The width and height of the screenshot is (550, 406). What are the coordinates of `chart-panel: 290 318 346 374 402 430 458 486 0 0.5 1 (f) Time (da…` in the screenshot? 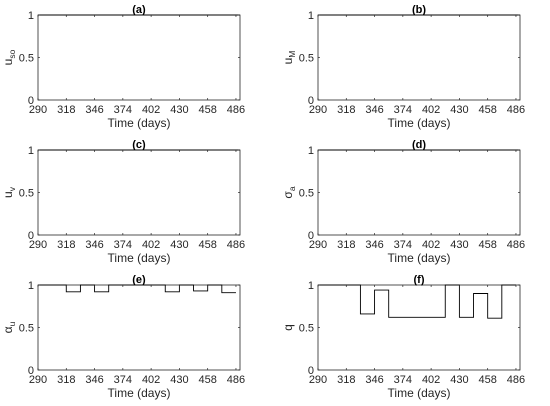 It's located at (403, 337).